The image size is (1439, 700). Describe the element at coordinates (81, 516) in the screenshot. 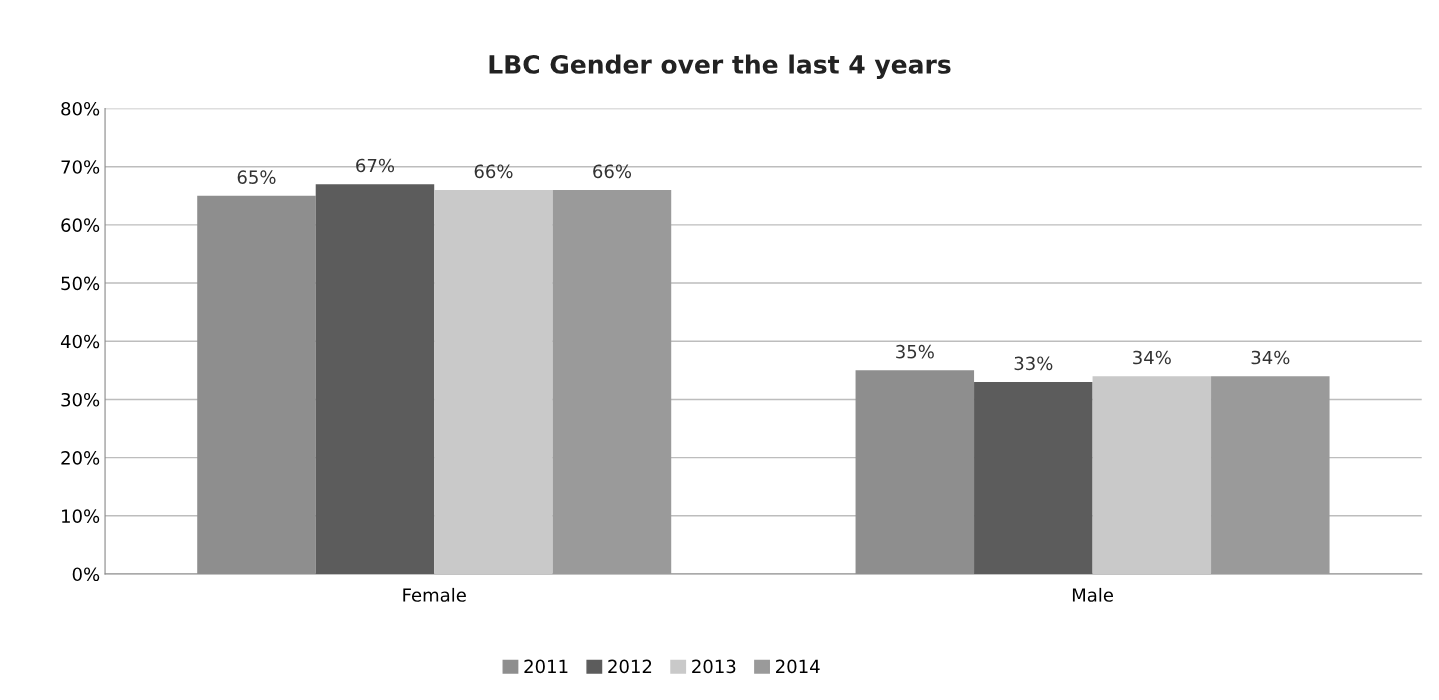

I see `y-tick-label: 10%` at that location.